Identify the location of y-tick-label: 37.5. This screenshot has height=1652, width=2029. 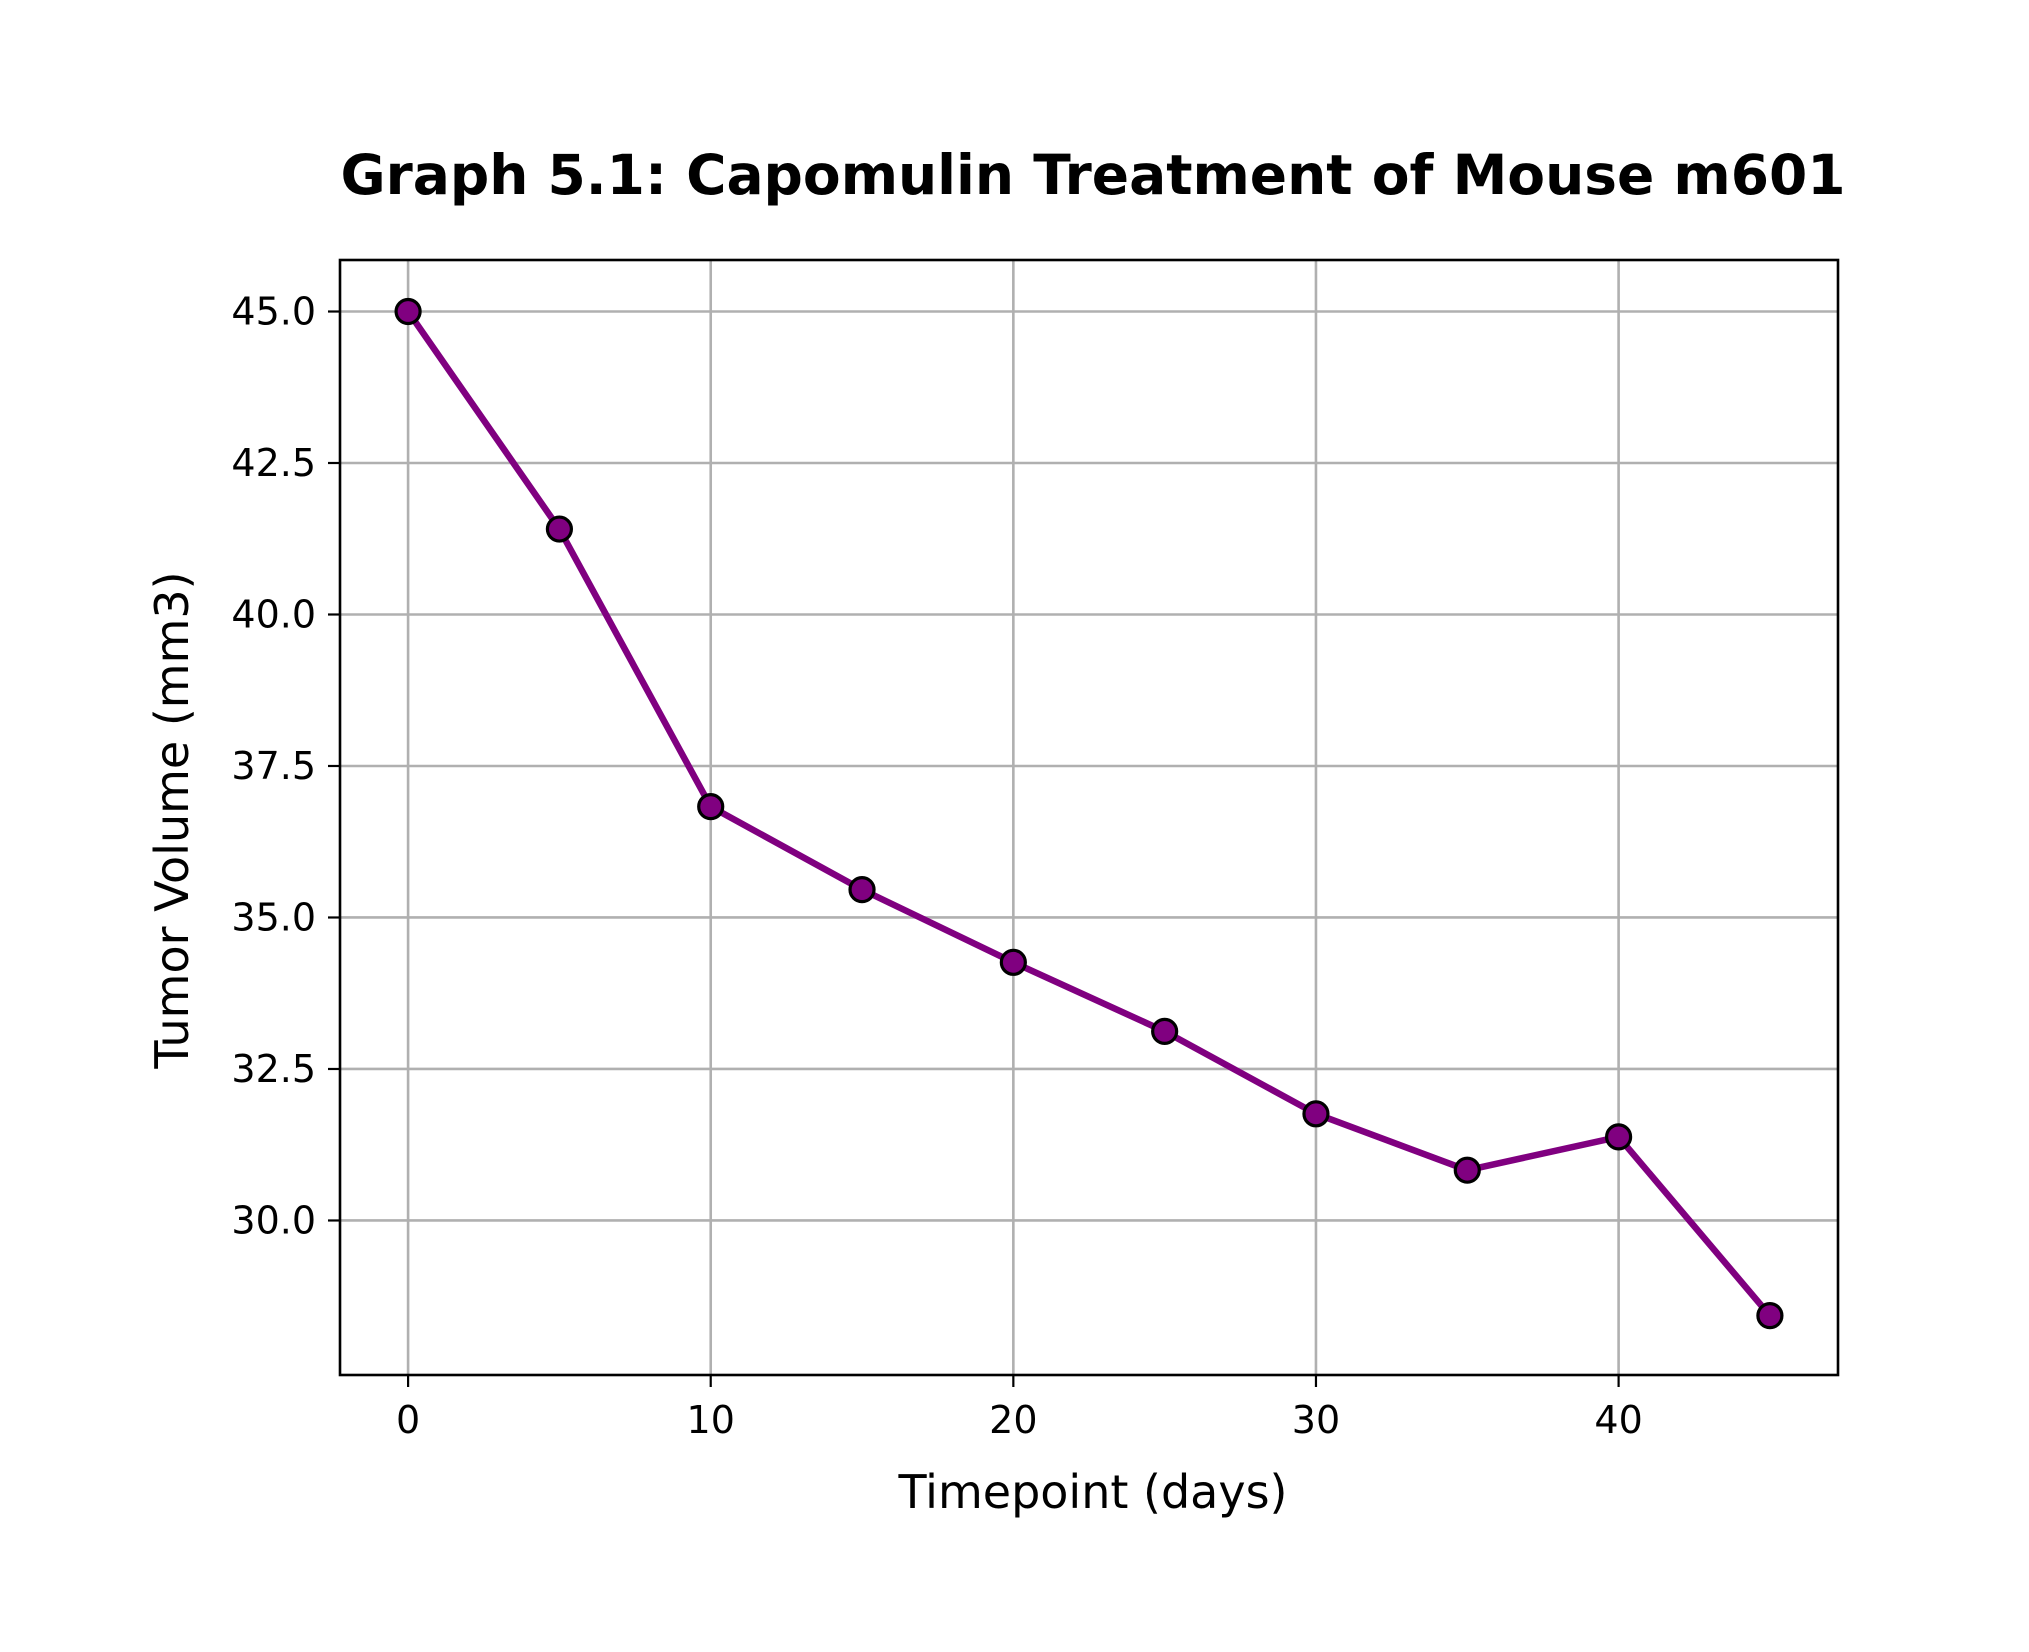
(273, 766).